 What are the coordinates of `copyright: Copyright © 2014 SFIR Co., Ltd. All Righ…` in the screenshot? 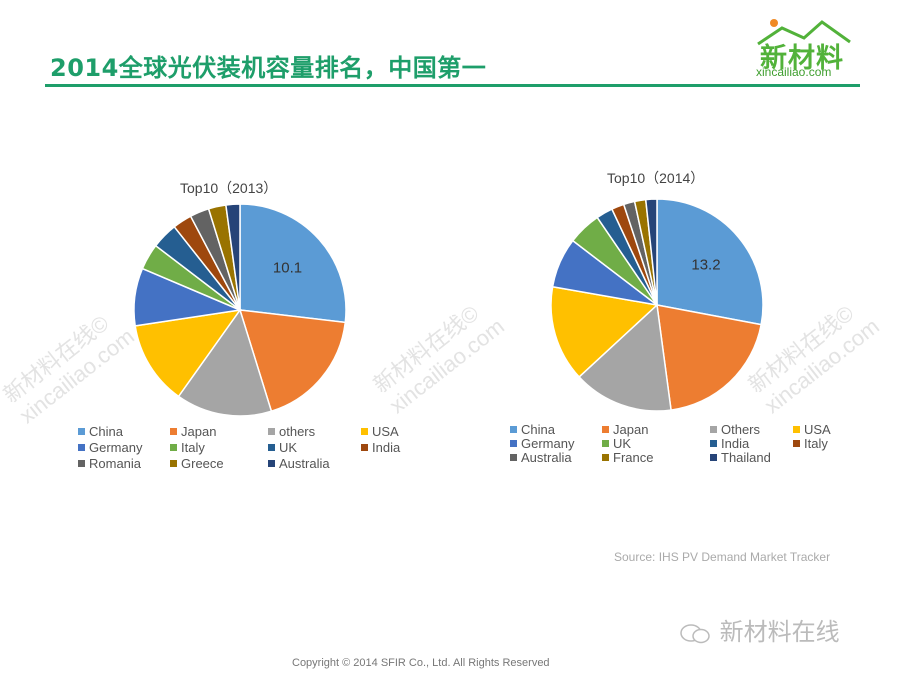 It's located at (421, 663).